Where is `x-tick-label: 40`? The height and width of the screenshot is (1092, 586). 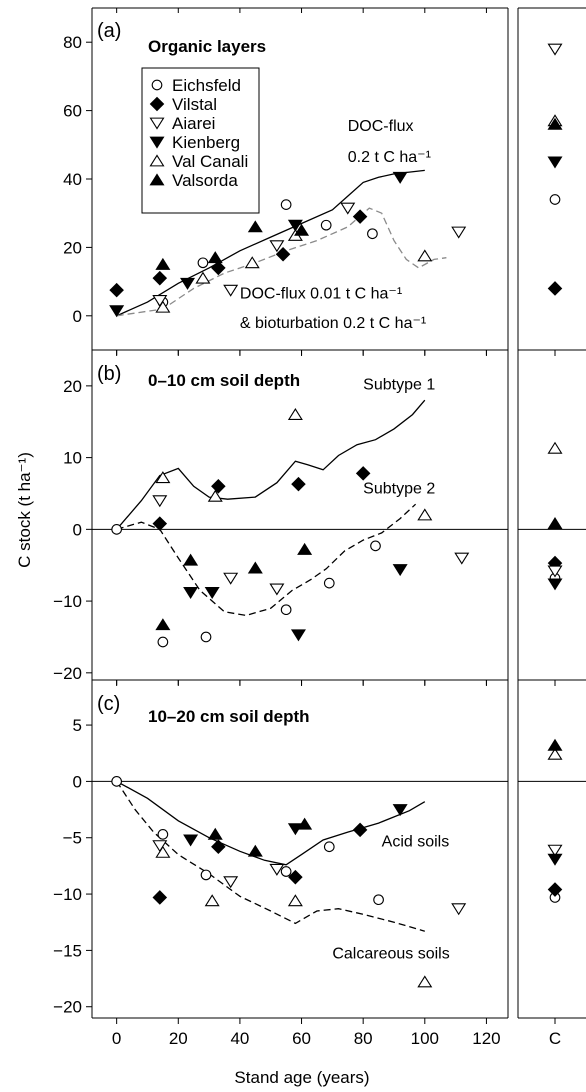
x-tick-label: 40 is located at coordinates (239, 1038).